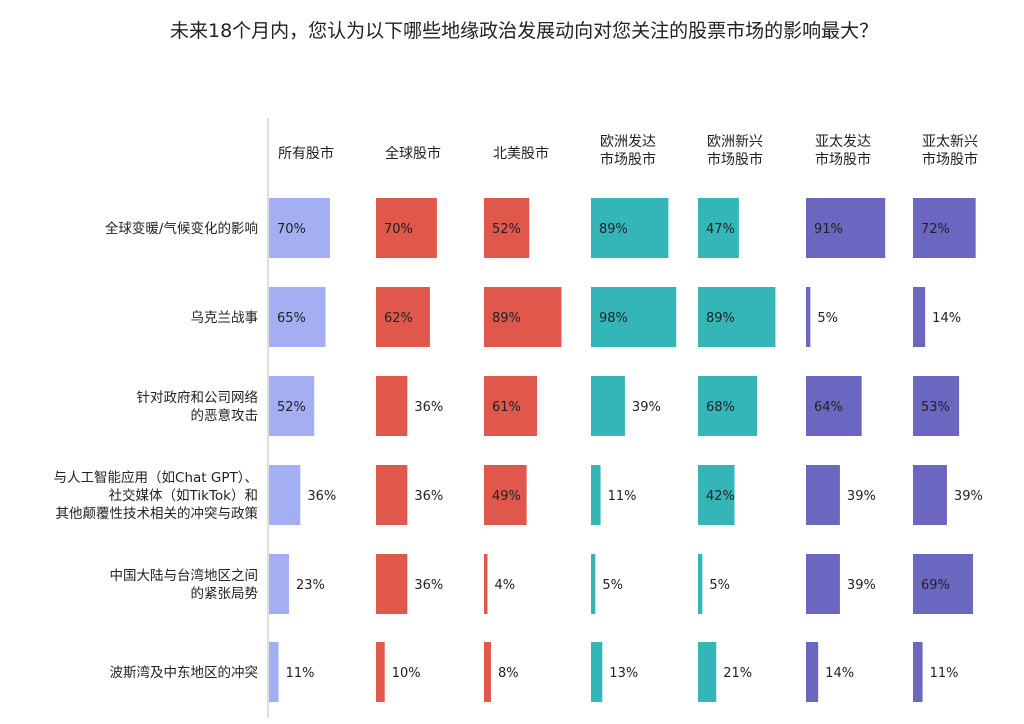 Image resolution: width=1024 pixels, height=724 pixels. Describe the element at coordinates (398, 318) in the screenshot. I see `value-label-1-1: 62%` at that location.